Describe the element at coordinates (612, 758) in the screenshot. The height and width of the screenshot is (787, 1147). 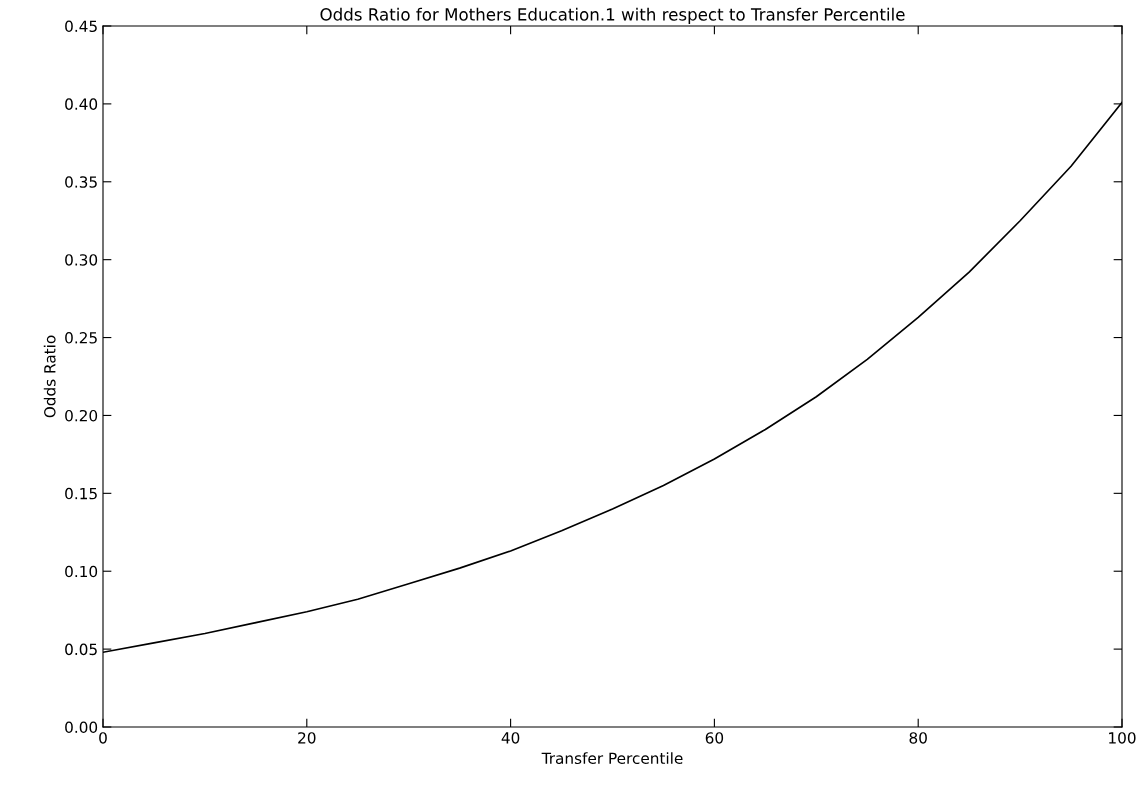
I see `x-axis-title: Transfer Percentile` at that location.